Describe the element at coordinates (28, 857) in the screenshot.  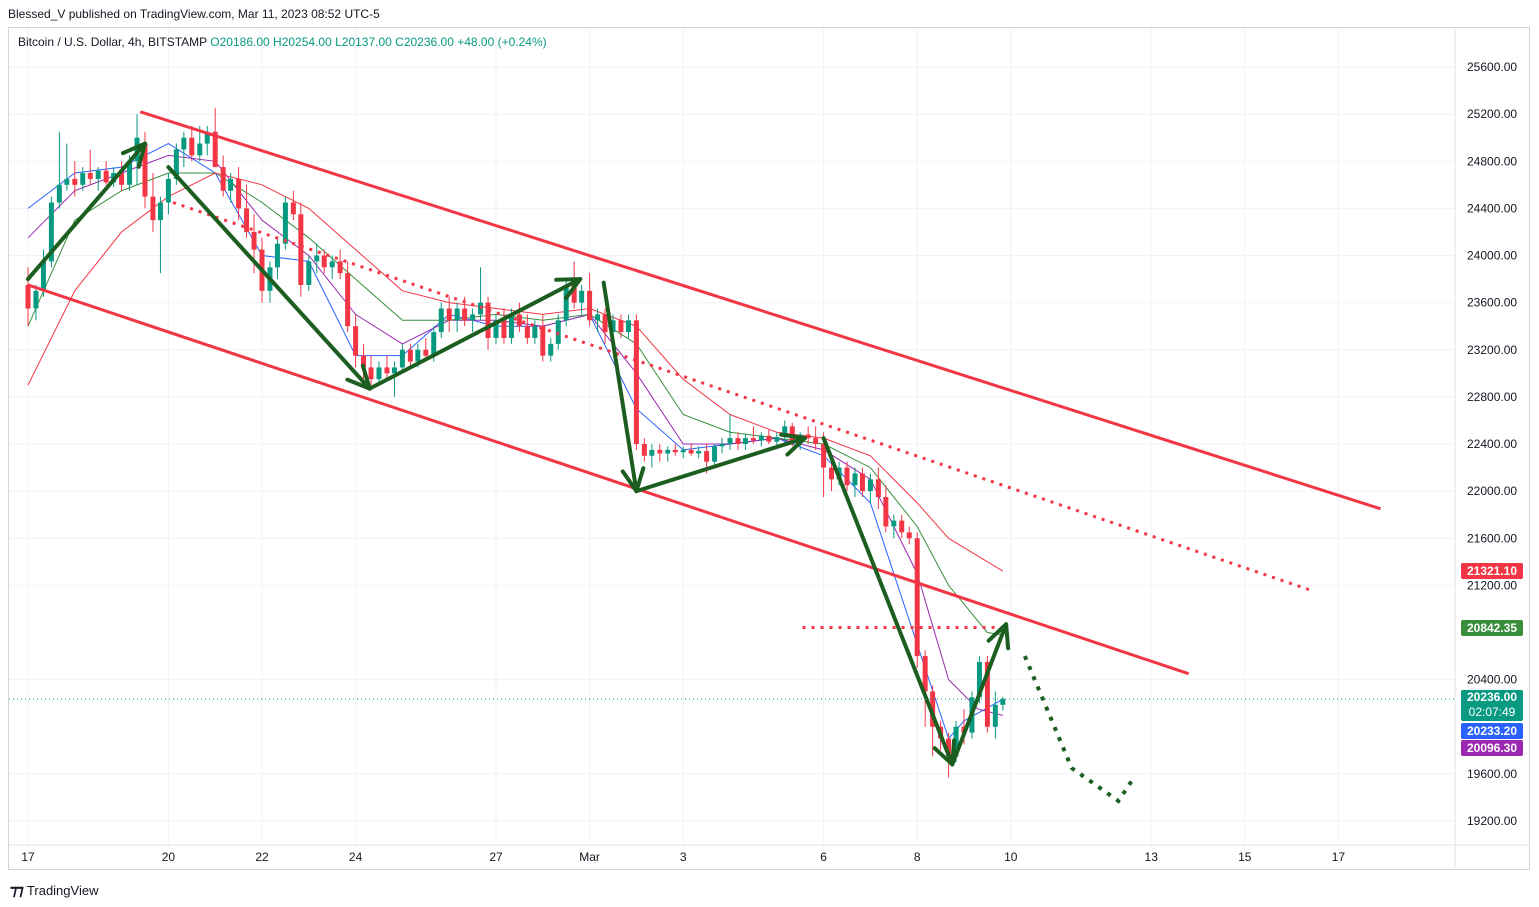
I see `x-tick-label: 17` at that location.